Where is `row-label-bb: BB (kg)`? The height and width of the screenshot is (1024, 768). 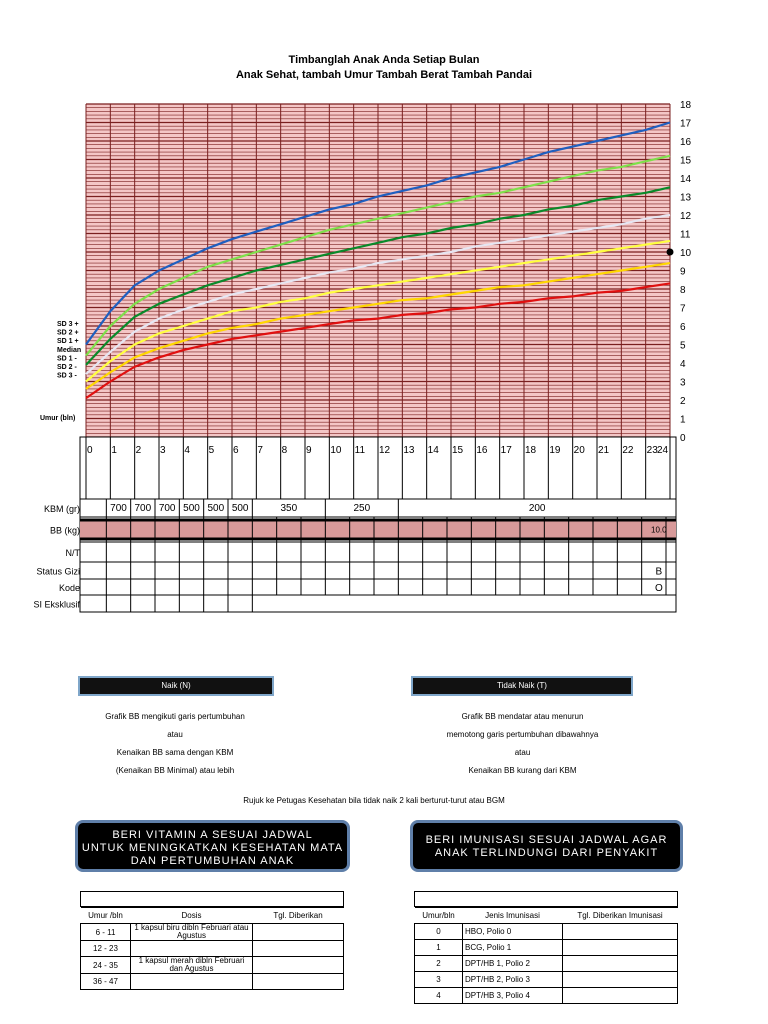 row-label-bb: BB (kg) is located at coordinates (65, 531).